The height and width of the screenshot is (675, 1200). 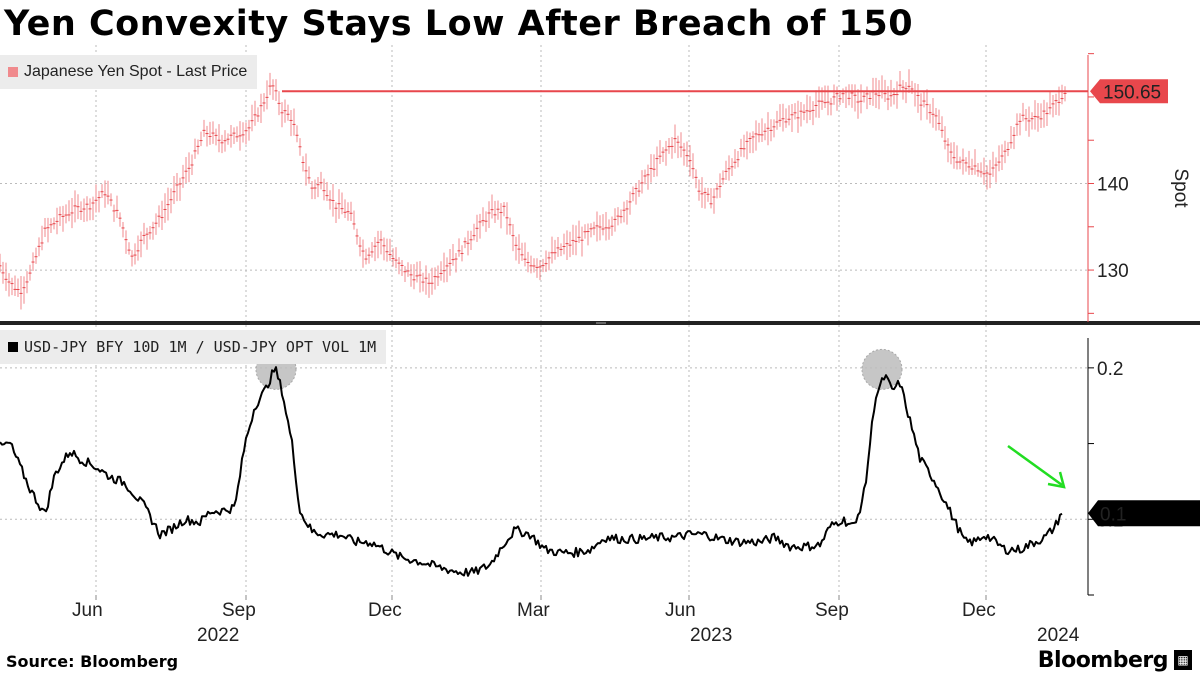 What do you see at coordinates (218, 635) in the screenshot?
I see `x-year-label: 2022` at bounding box center [218, 635].